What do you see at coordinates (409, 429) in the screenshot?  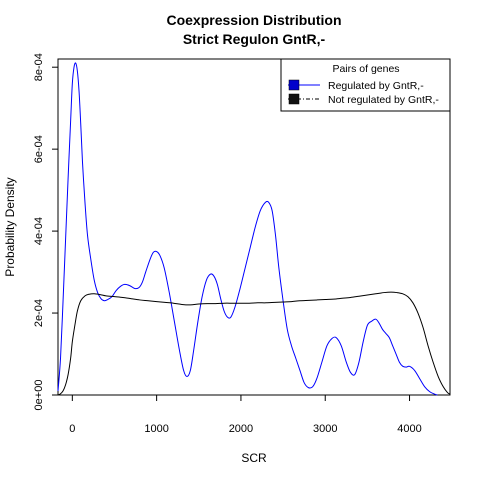 I see `x-tick-label: 4000` at bounding box center [409, 429].